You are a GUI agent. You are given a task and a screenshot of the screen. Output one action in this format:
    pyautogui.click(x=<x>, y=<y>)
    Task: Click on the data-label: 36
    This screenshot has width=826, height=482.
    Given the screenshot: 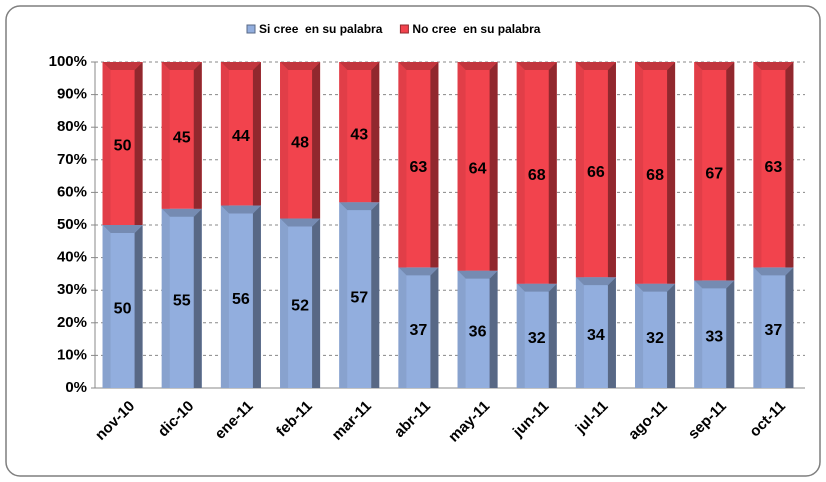 What is the action you would take?
    pyautogui.click(x=478, y=332)
    